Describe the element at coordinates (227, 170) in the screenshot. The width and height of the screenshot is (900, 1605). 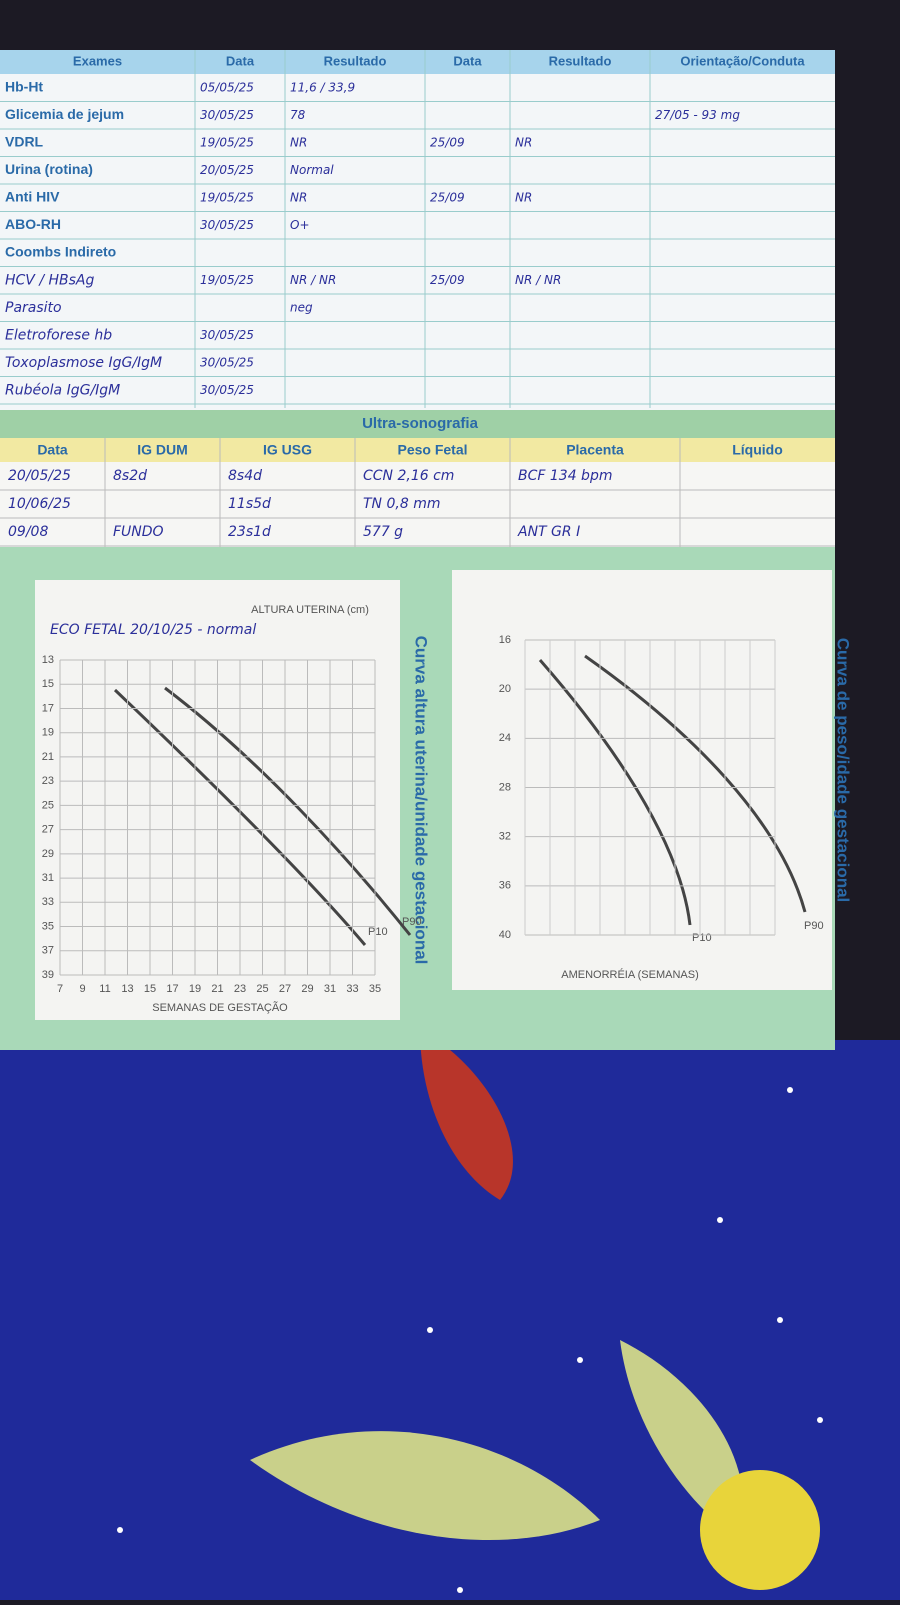
I see `exam-value: 20/05/25` at that location.